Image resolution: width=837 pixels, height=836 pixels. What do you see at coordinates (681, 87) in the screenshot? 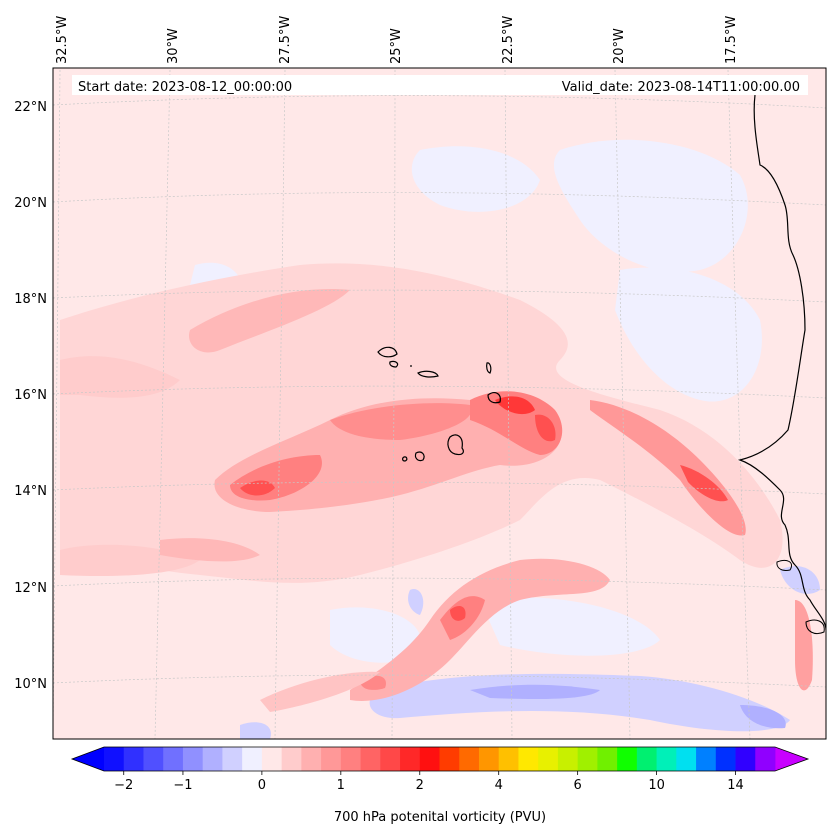
I see `valid-date-label: Valid_date: 2023-08-14T11:00:00.00` at bounding box center [681, 87].